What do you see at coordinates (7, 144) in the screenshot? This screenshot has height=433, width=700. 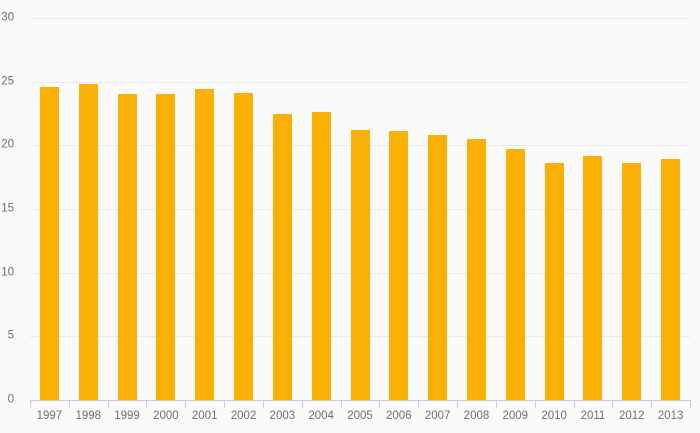 I see `y-axis-tick-label: 20` at bounding box center [7, 144].